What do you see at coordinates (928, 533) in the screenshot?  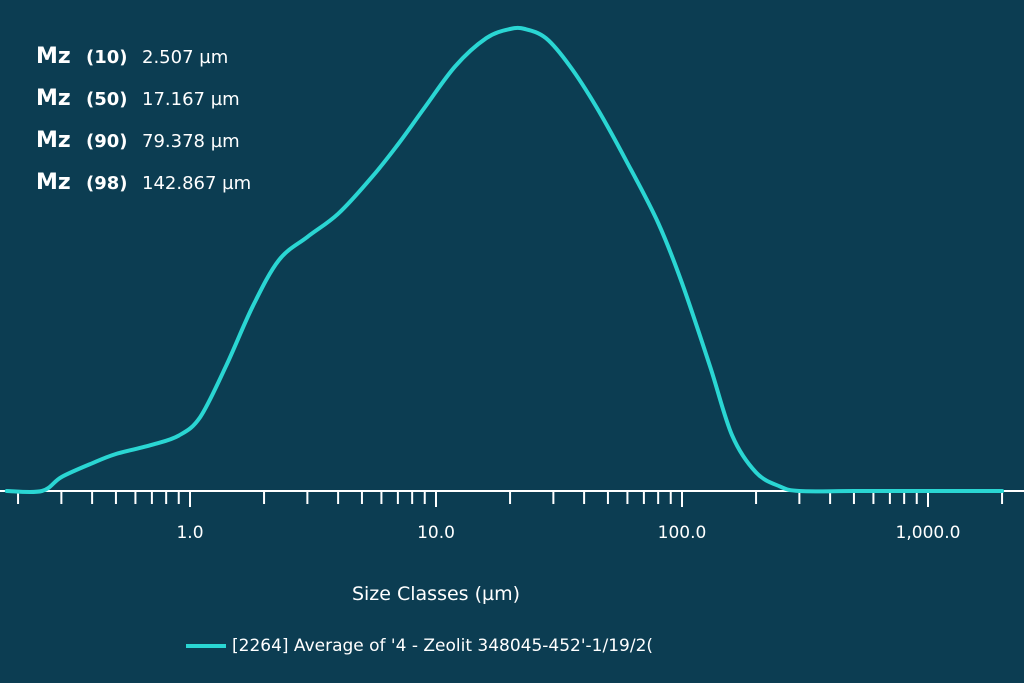 I see `x-tick-label: 1,000.0` at bounding box center [928, 533].